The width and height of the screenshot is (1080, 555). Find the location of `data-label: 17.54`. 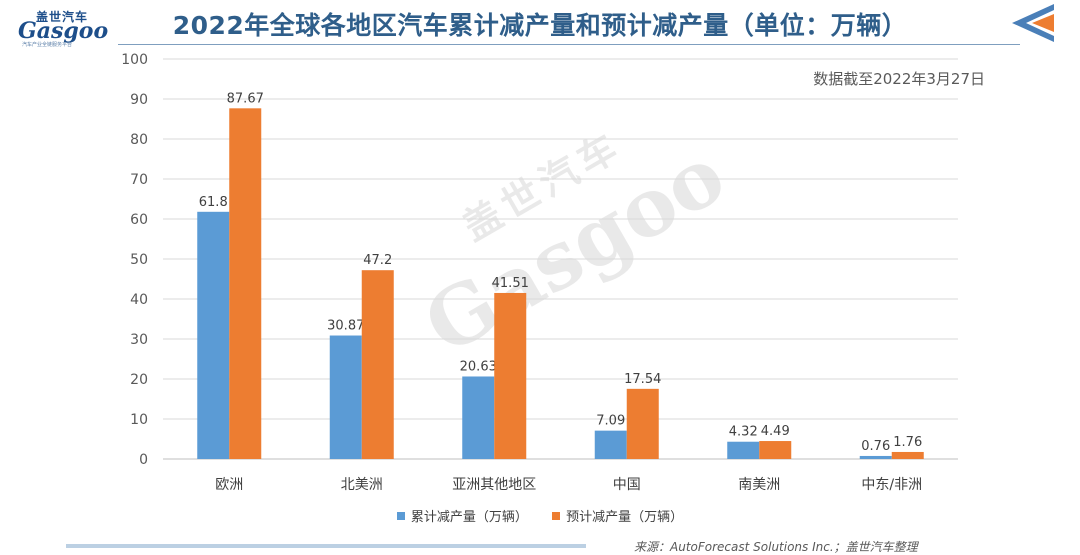

data-label: 17.54 is located at coordinates (642, 379).